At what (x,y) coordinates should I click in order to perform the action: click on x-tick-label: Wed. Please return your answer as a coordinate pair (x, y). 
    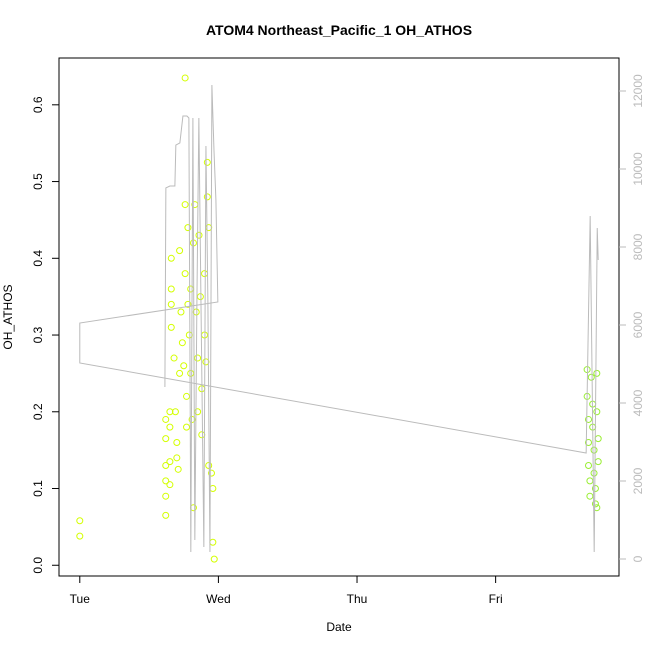
    Looking at the image, I should click on (218, 599).